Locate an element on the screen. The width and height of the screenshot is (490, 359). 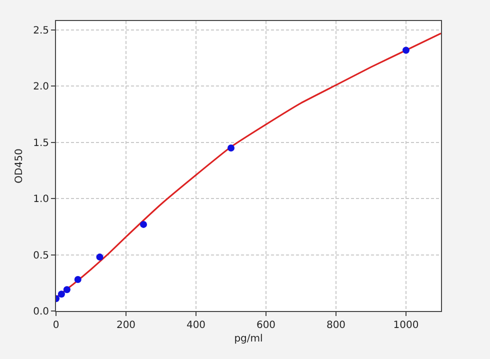
y-tick-label: 0.5 is located at coordinates (41, 256).